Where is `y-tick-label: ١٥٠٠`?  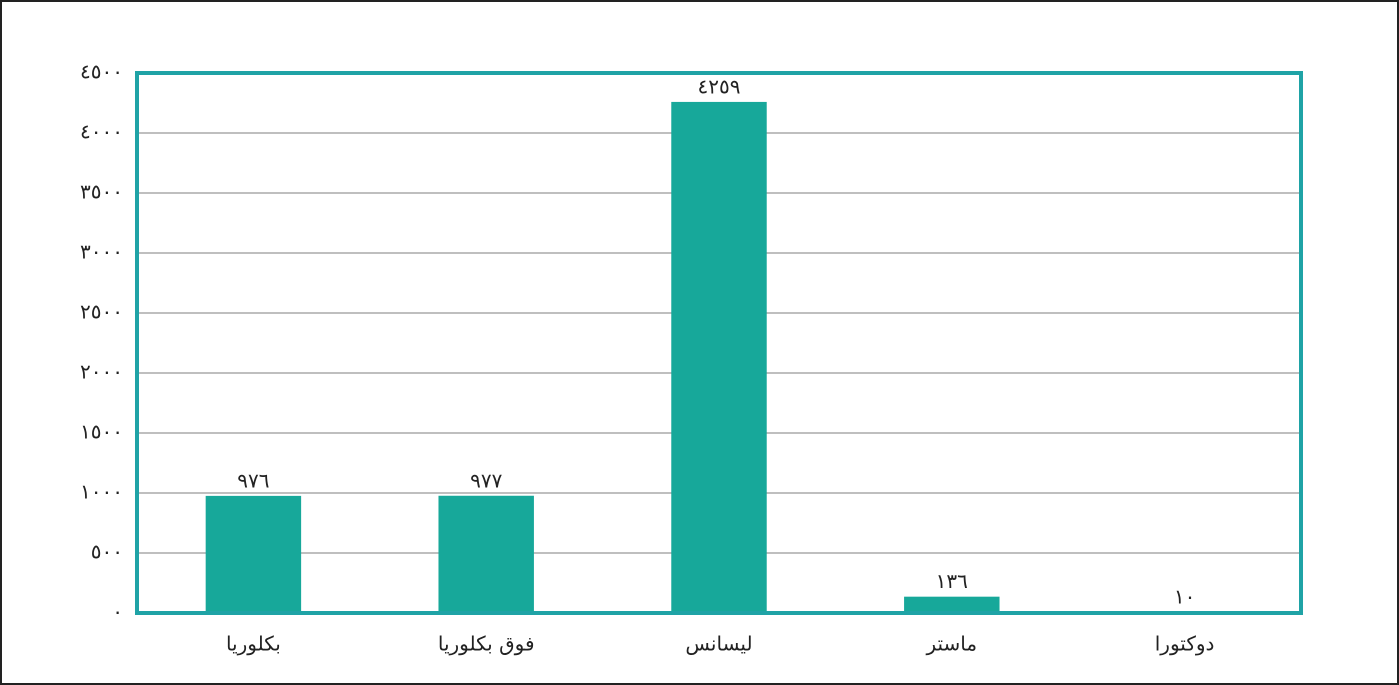
y-tick-label: ١٥٠٠ is located at coordinates (101, 432).